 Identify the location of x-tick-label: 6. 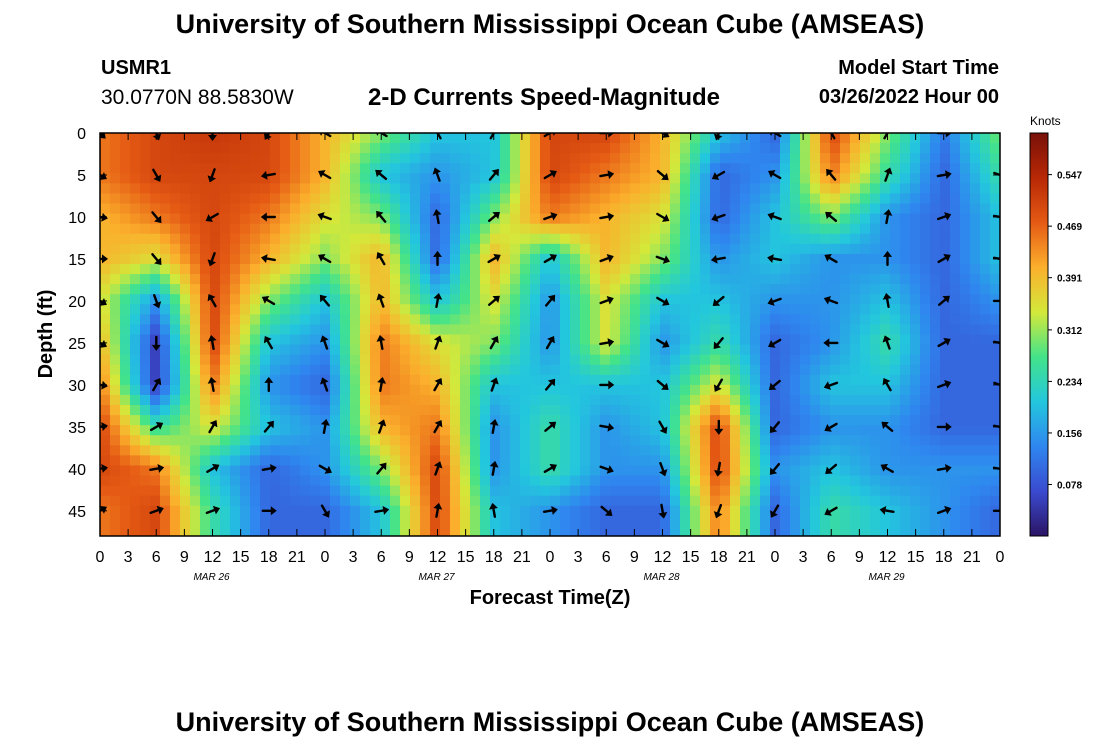
(831, 557).